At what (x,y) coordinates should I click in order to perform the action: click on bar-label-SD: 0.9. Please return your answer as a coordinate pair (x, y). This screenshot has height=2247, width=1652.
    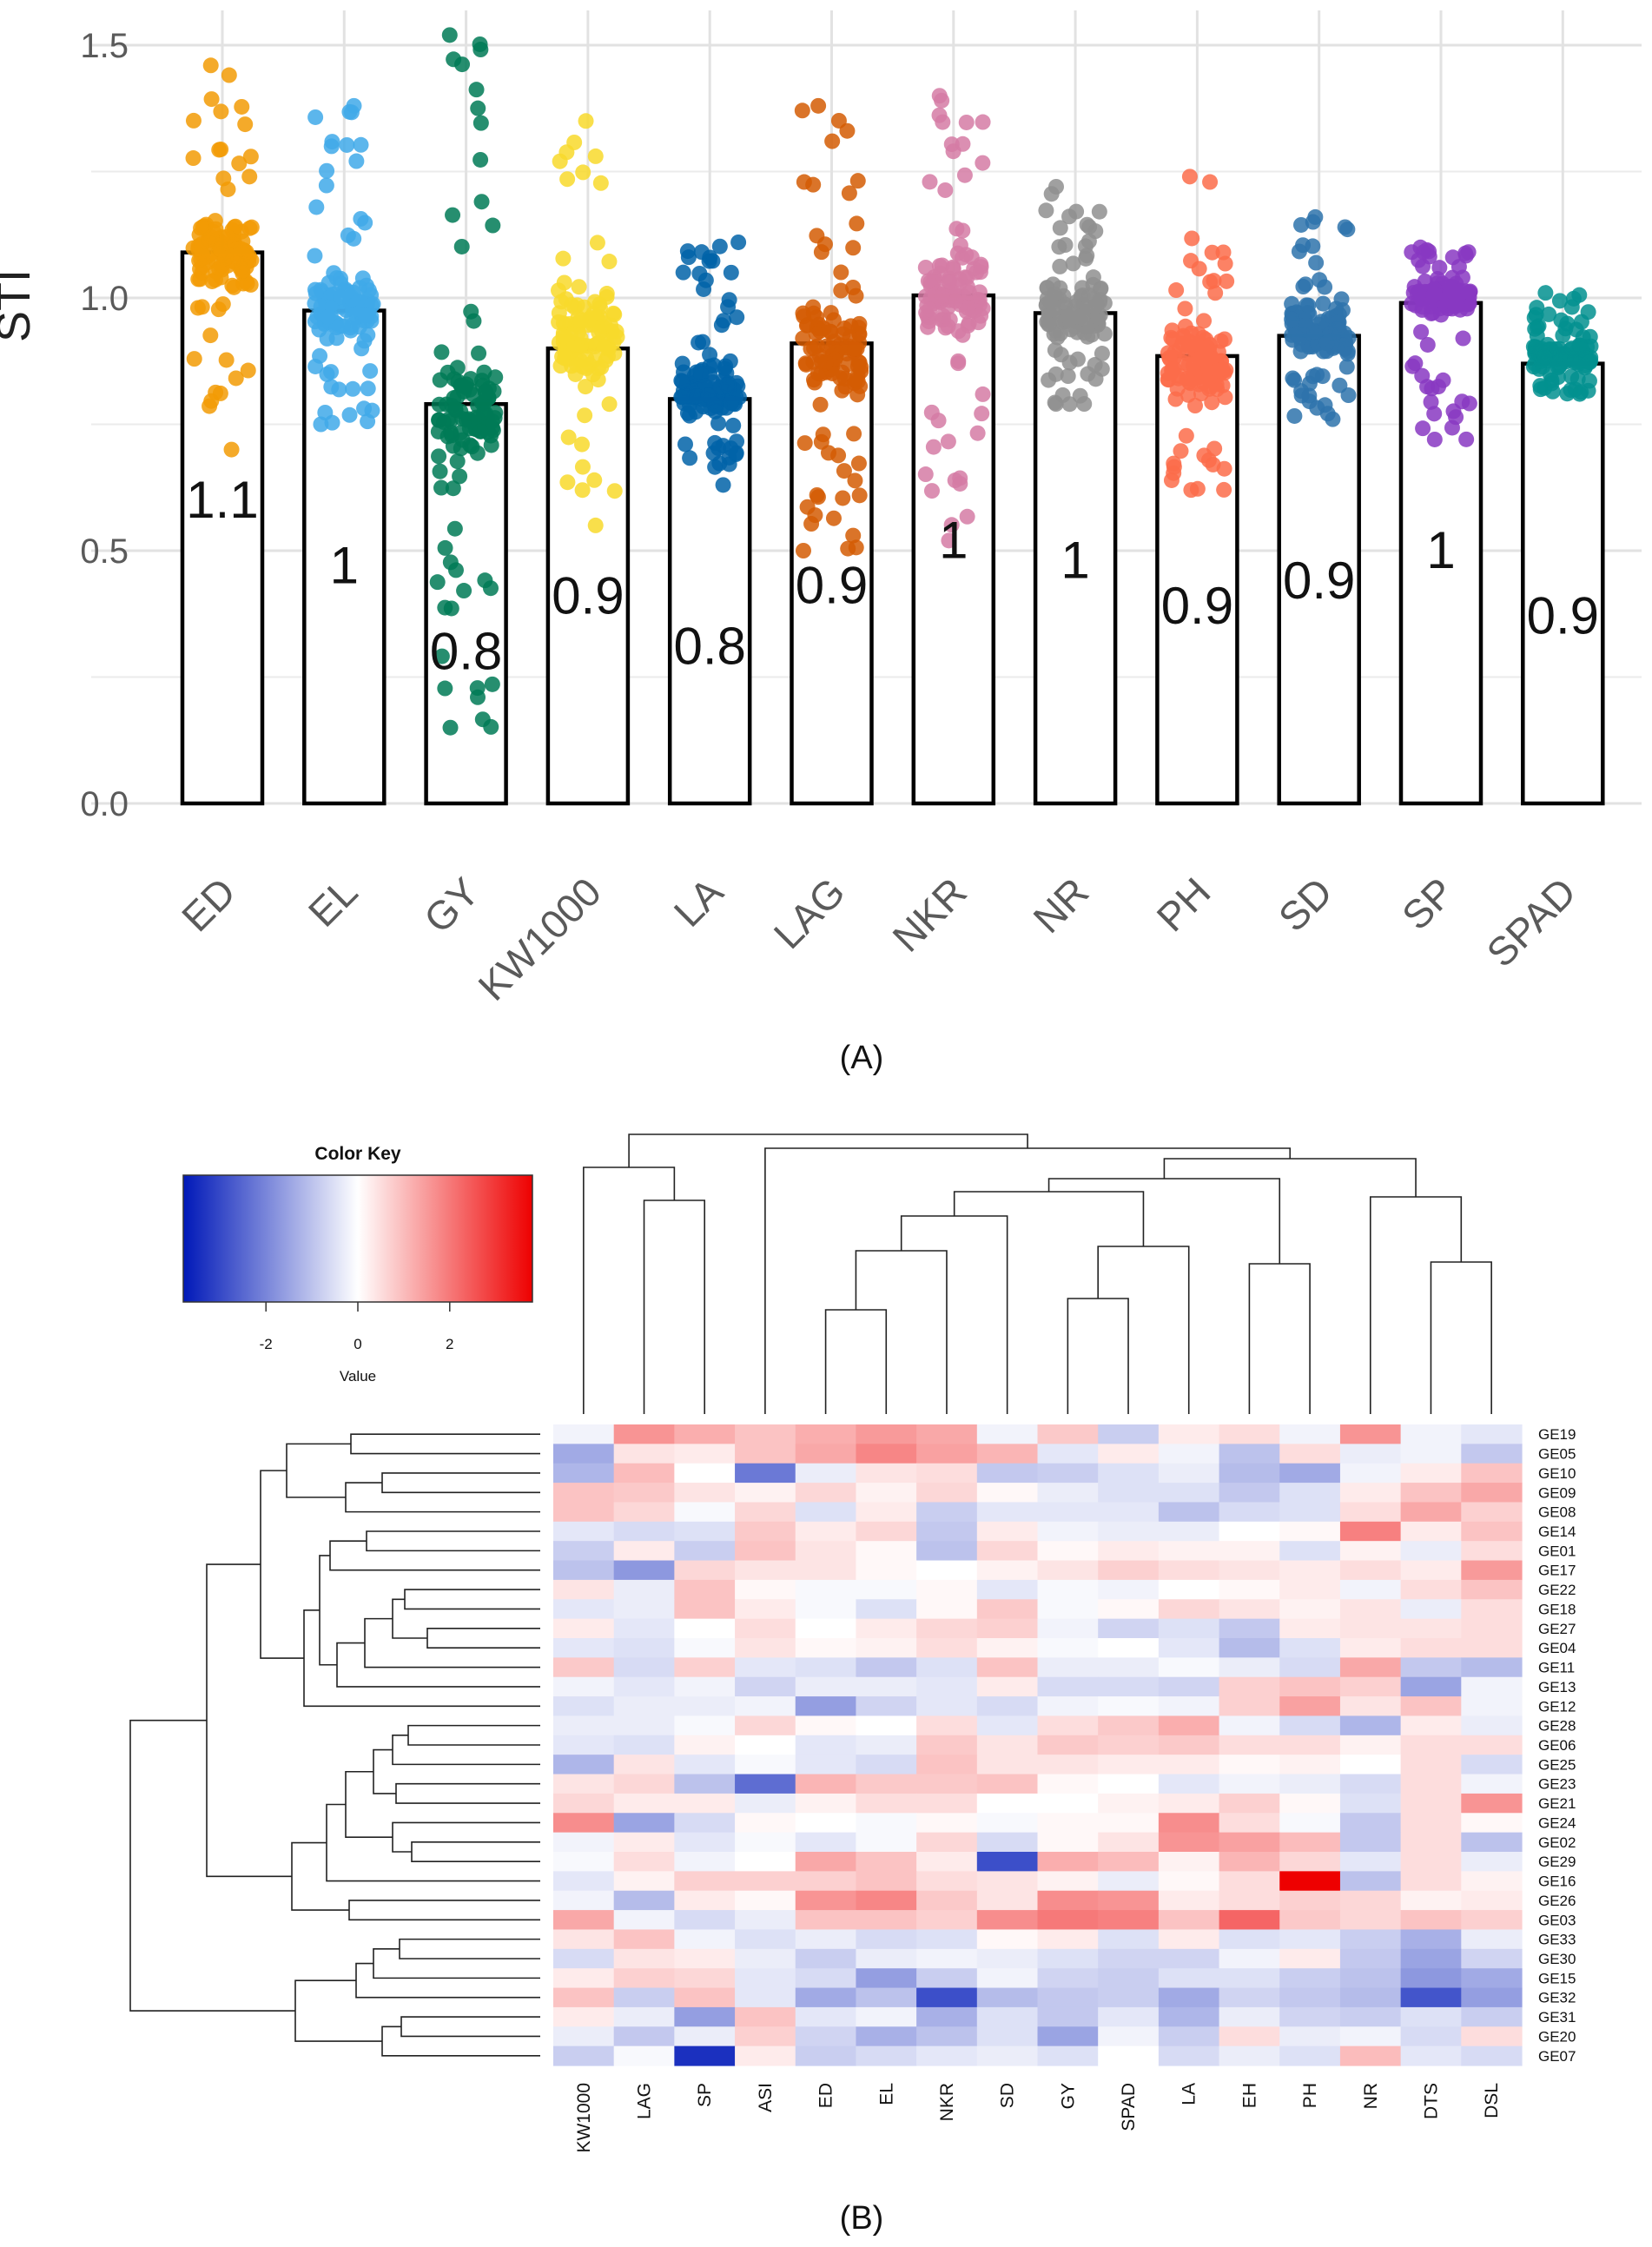
    Looking at the image, I should click on (1319, 581).